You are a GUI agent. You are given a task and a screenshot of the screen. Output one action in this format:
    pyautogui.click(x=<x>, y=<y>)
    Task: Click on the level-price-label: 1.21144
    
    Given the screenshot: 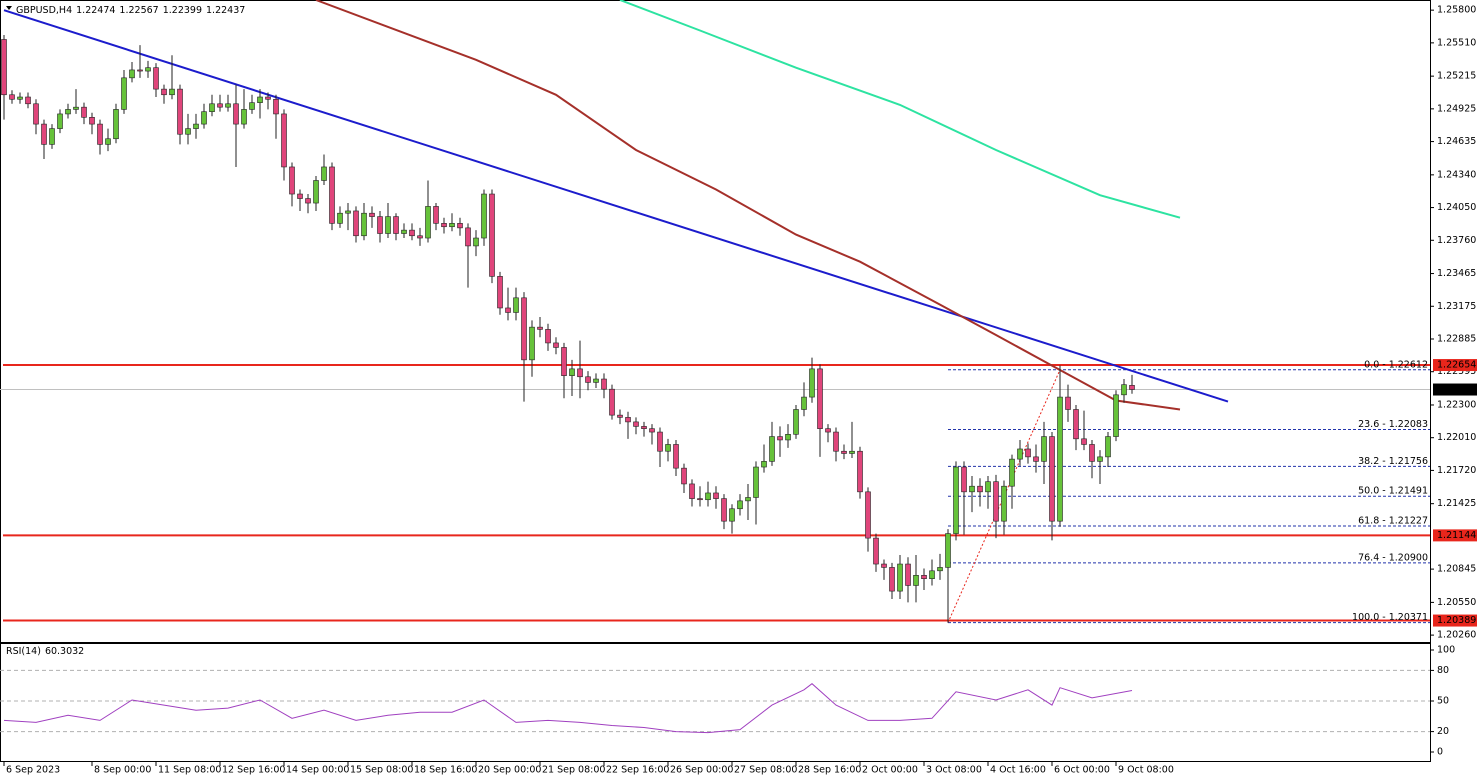 What is the action you would take?
    pyautogui.click(x=1456, y=535)
    